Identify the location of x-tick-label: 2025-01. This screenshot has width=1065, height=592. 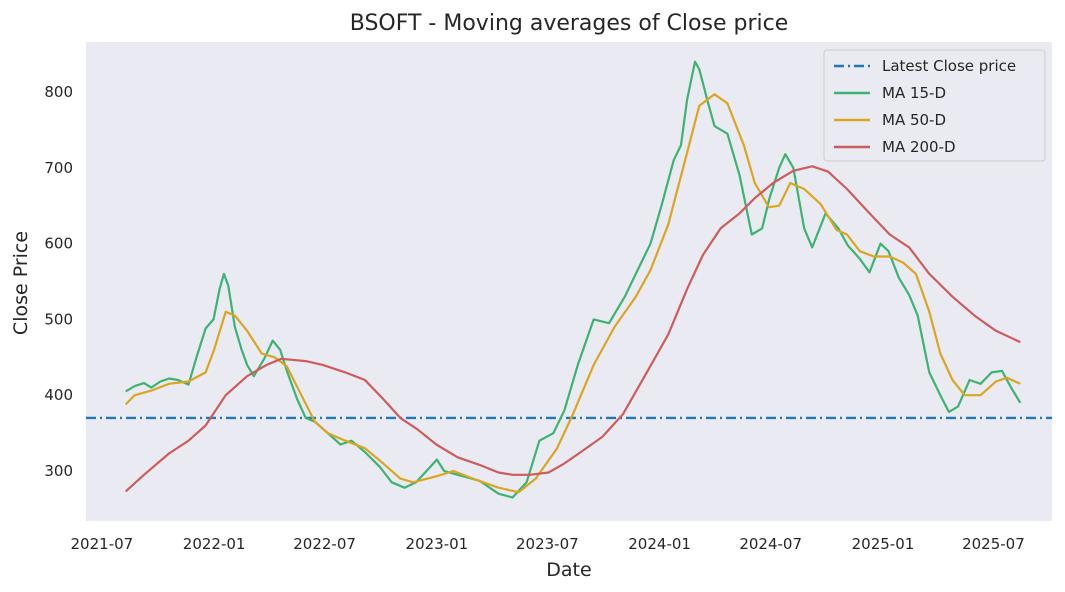
(883, 544).